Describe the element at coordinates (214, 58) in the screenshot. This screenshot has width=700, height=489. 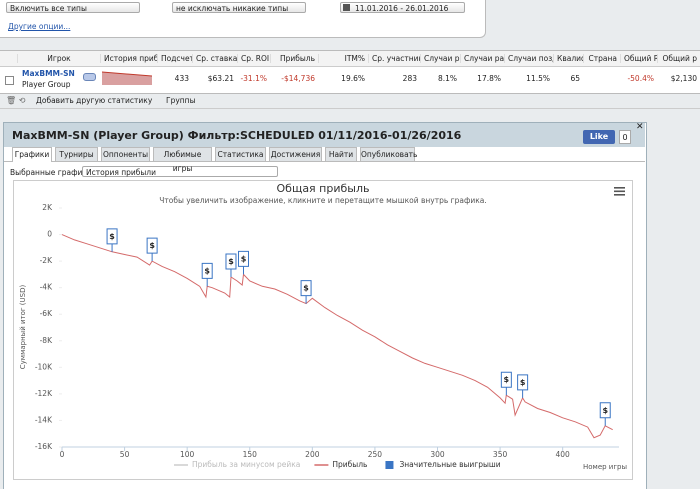
I see `column-header: Ср. ставка` at that location.